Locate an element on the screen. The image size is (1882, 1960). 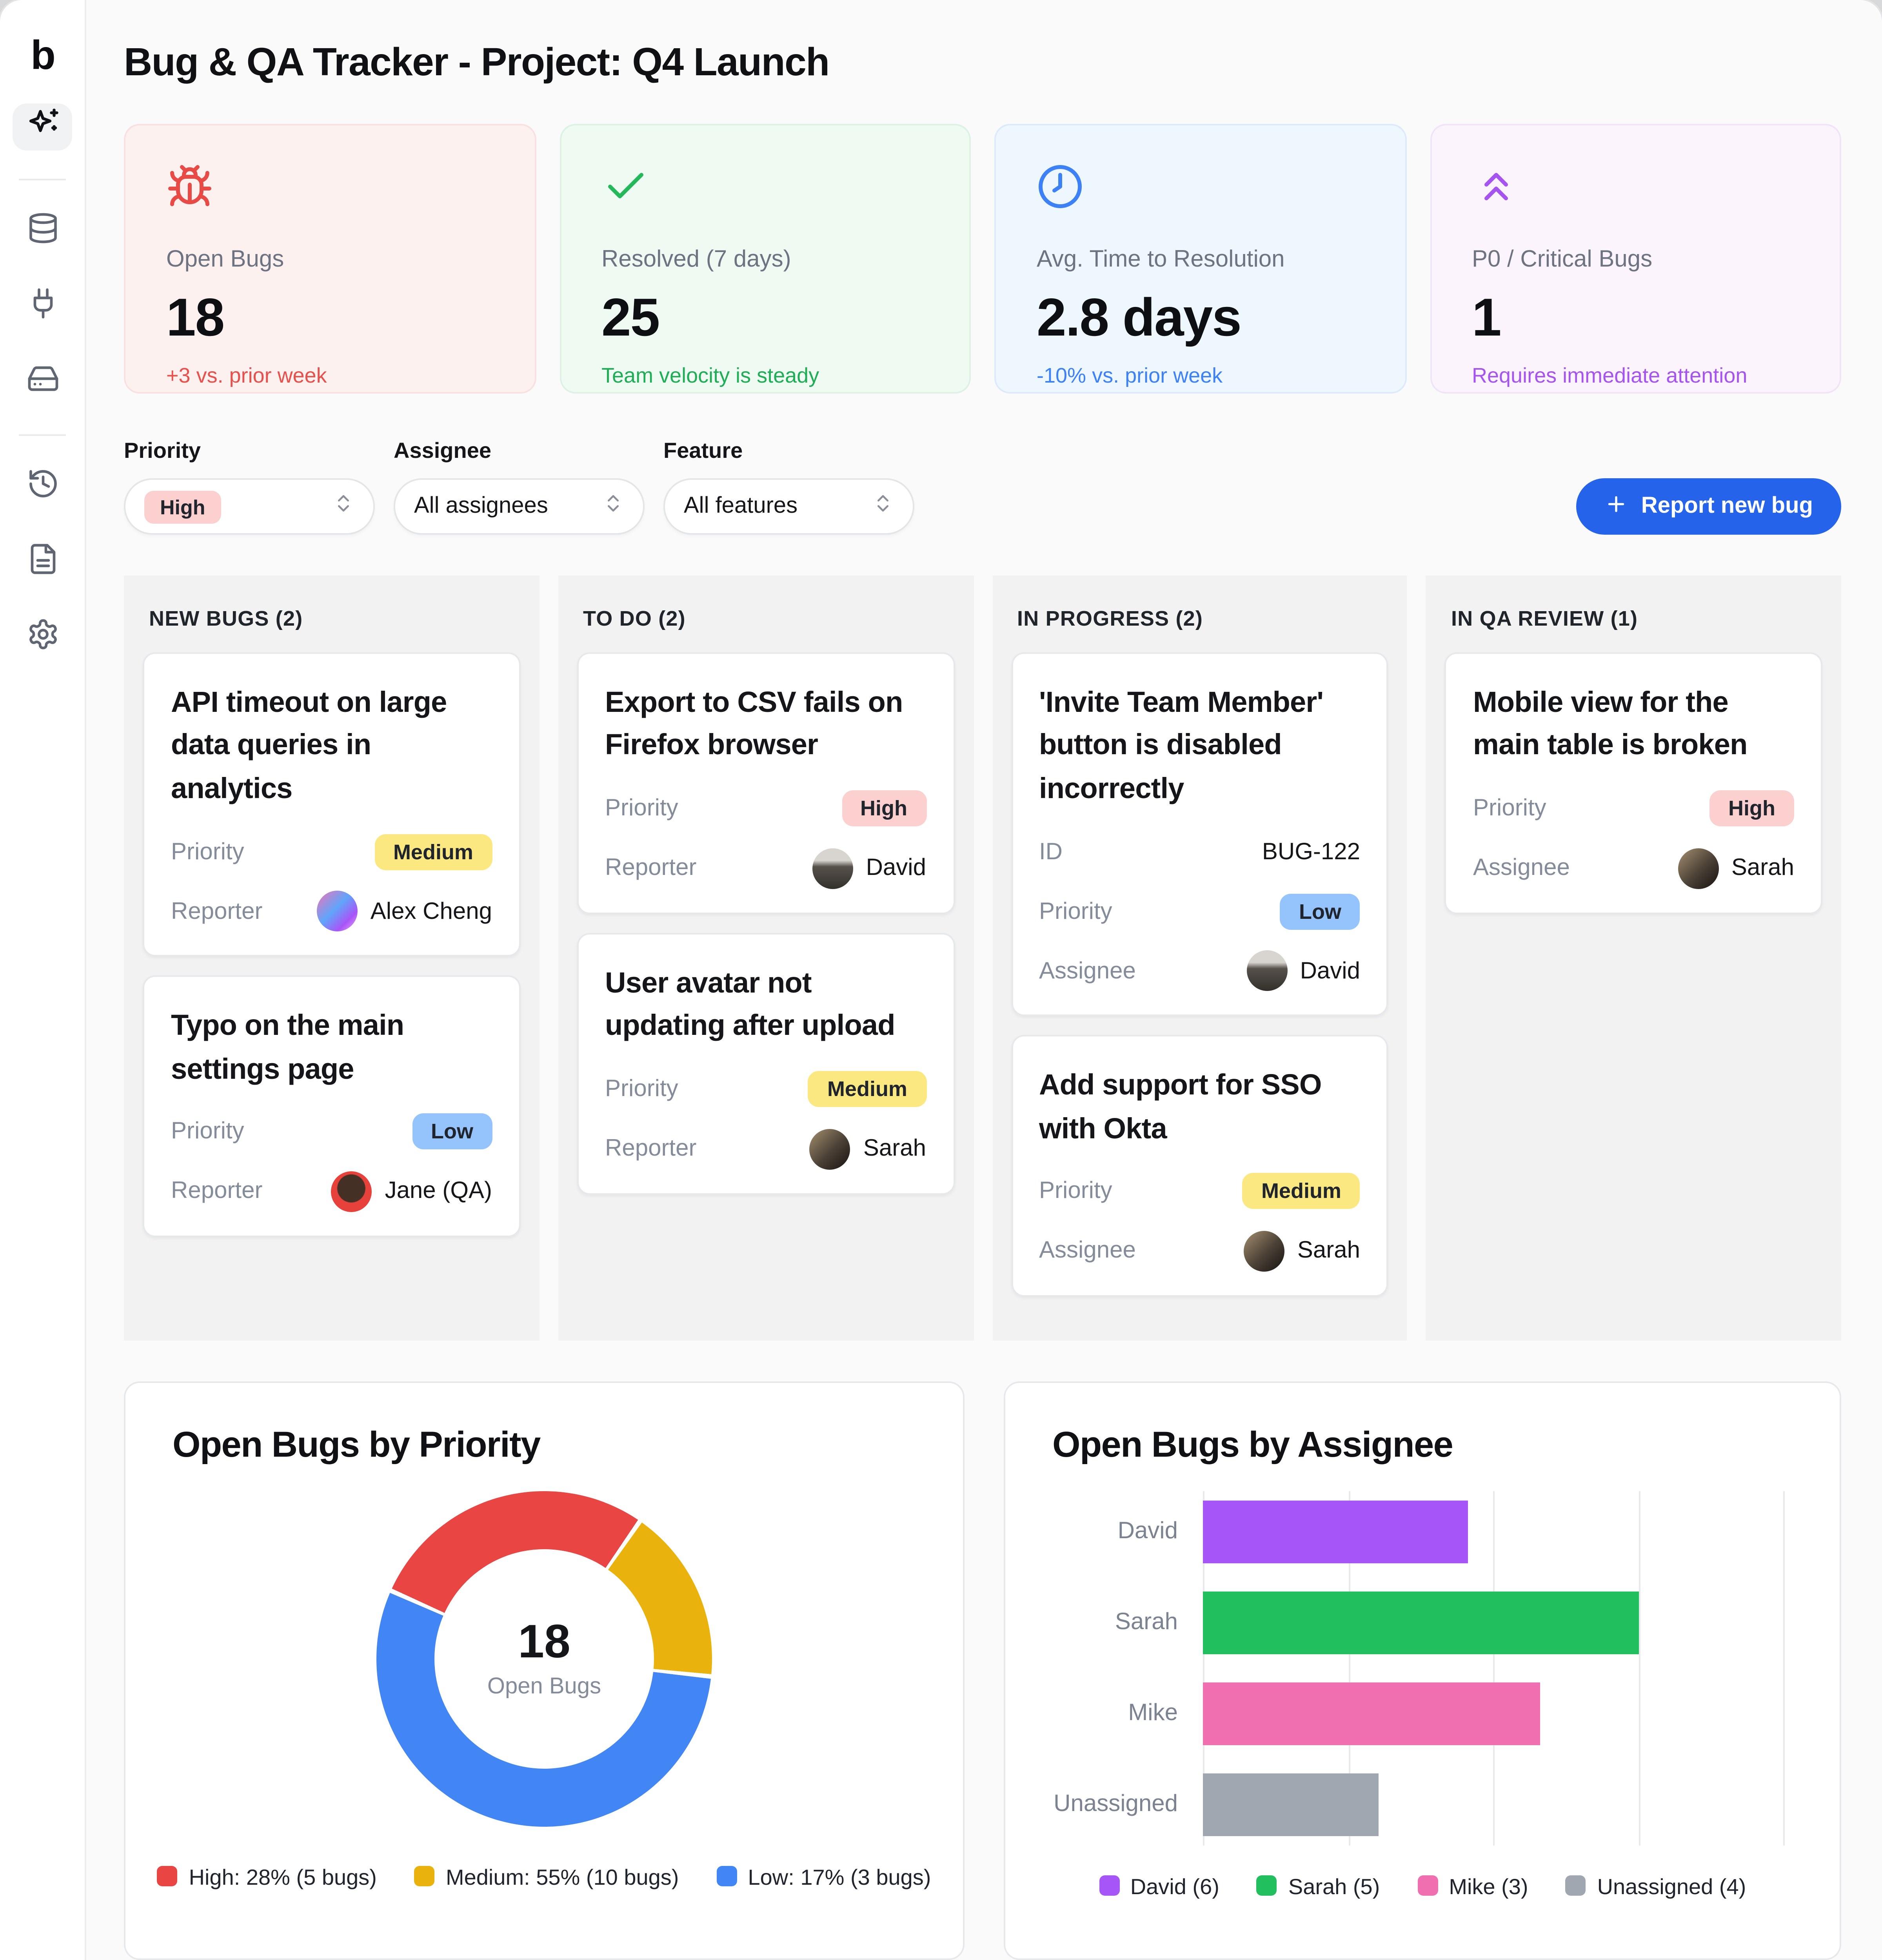
assignee-chart-title: Open Bugs by Assignee is located at coordinates (1252, 1444).